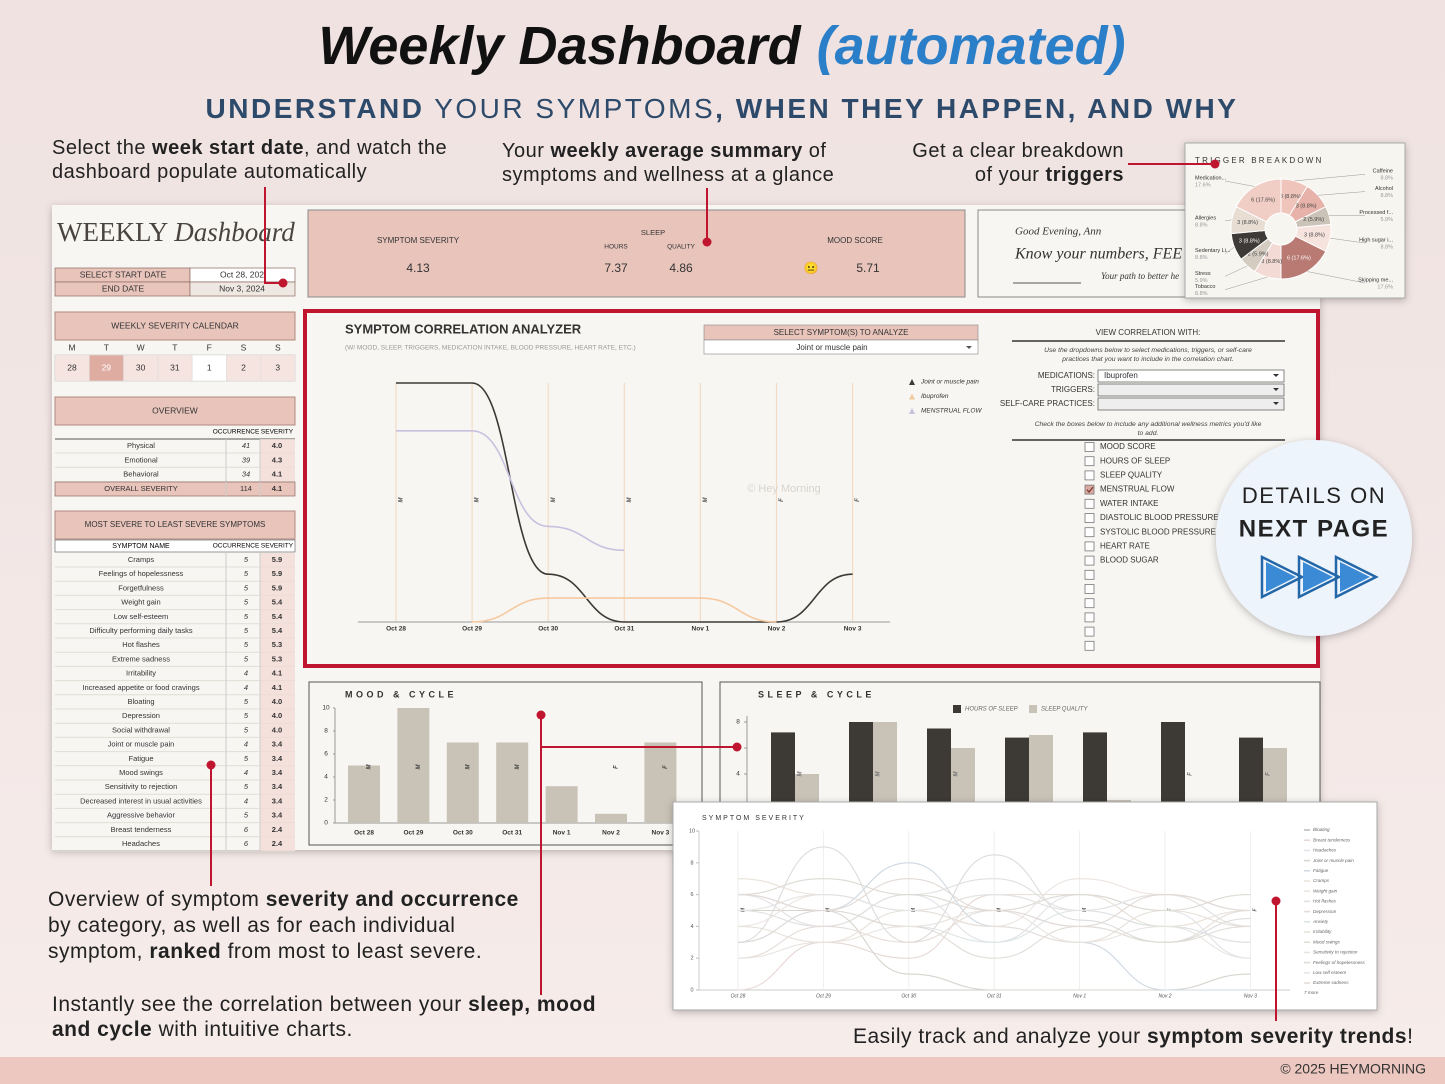 This screenshot has width=1445, height=1084. What do you see at coordinates (841, 332) in the screenshot?
I see `select-label: SELECT SYMPTOM(S) TO ANALYZE` at bounding box center [841, 332].